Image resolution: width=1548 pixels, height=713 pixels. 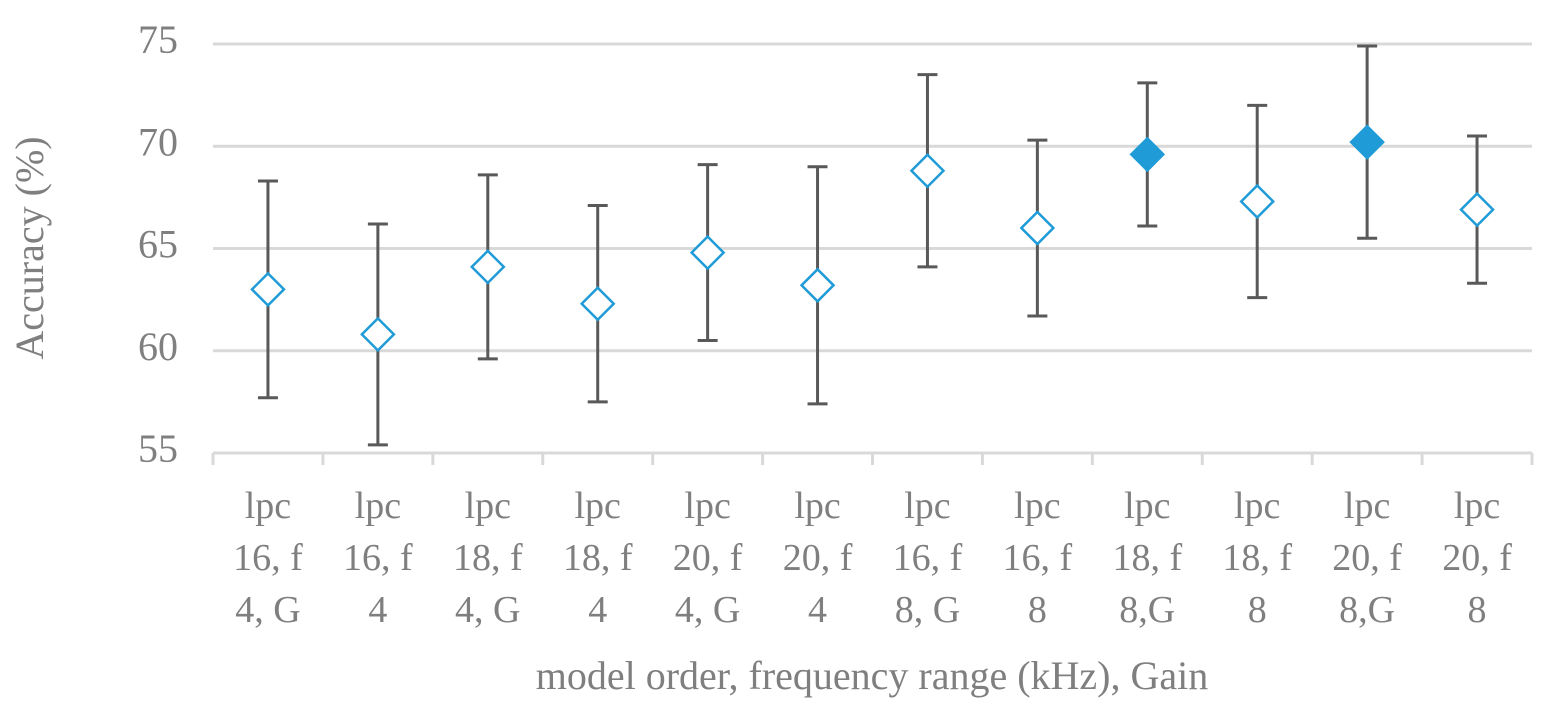 I want to click on x-tick-label: lpc 20, f 4, G, so click(x=707, y=558).